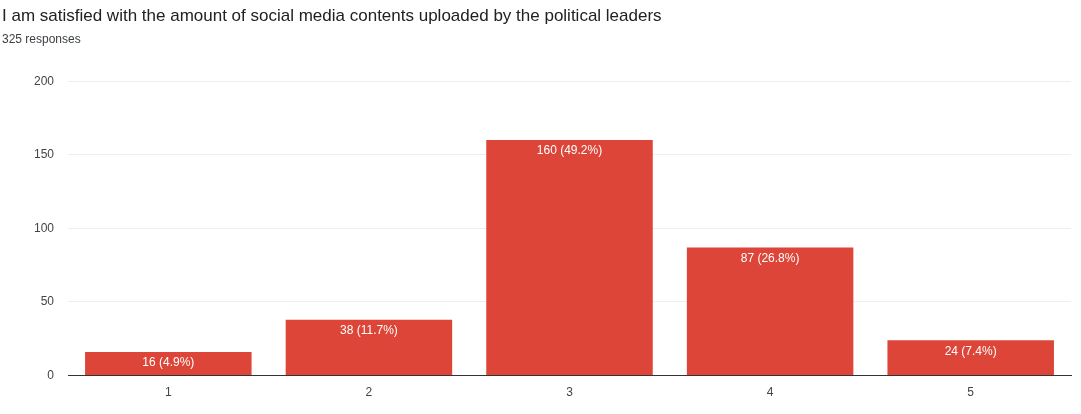 This screenshot has height=414, width=1081. I want to click on data-label: 38 (11.7%), so click(369, 329).